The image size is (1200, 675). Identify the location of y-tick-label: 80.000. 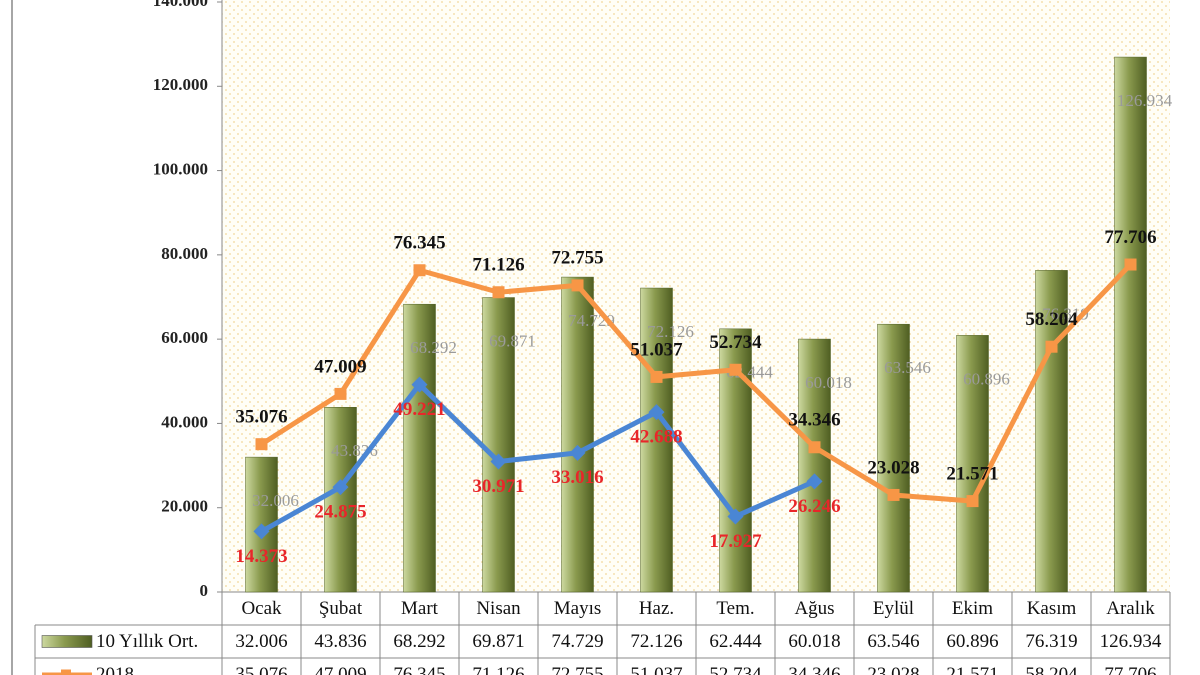
(184, 253).